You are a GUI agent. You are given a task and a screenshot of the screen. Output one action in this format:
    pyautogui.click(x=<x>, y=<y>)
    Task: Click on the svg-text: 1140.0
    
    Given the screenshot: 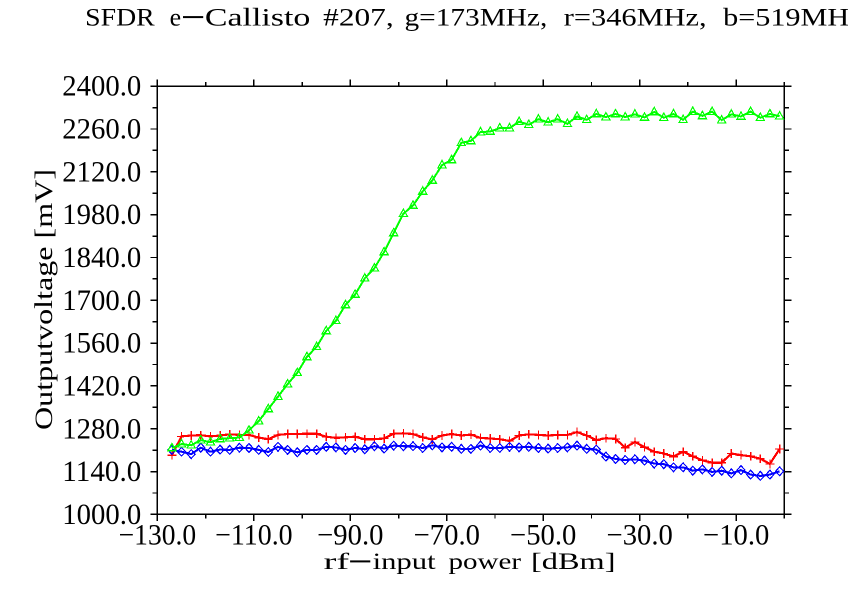 What is the action you would take?
    pyautogui.click(x=101, y=472)
    